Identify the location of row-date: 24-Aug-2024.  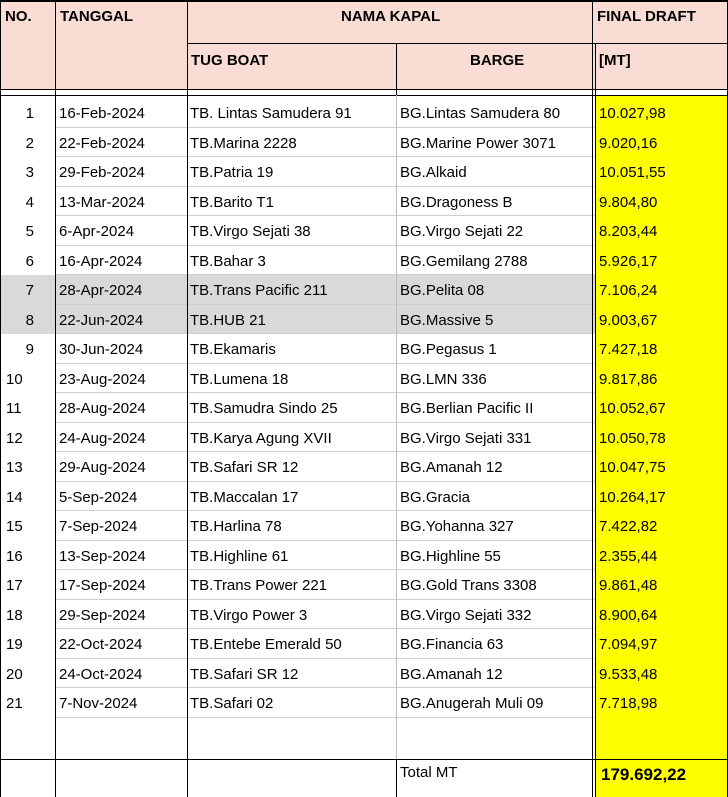
(102, 438).